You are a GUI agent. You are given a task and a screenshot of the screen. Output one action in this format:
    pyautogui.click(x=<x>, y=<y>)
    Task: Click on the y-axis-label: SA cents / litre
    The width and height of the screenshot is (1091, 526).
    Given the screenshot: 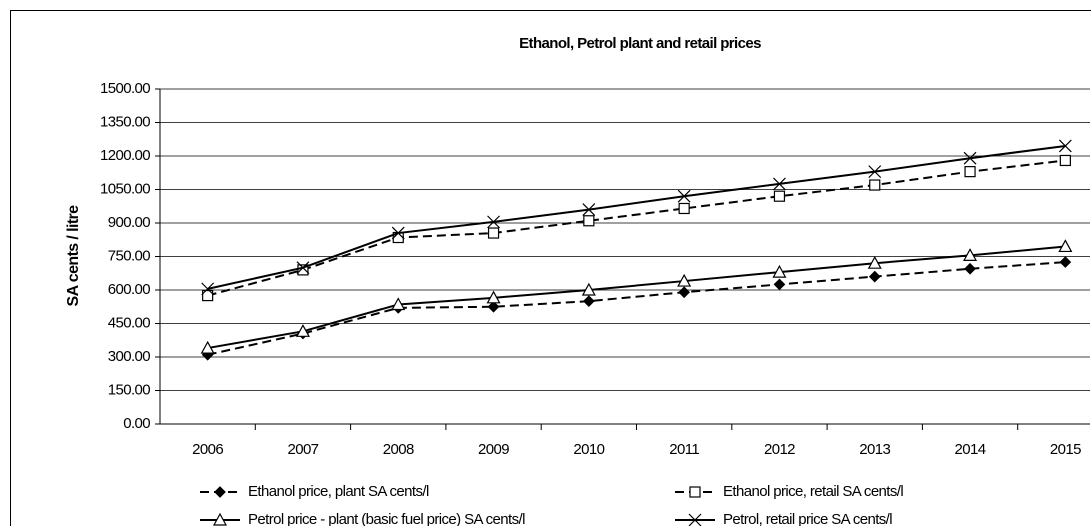 What is the action you would take?
    pyautogui.click(x=73, y=256)
    